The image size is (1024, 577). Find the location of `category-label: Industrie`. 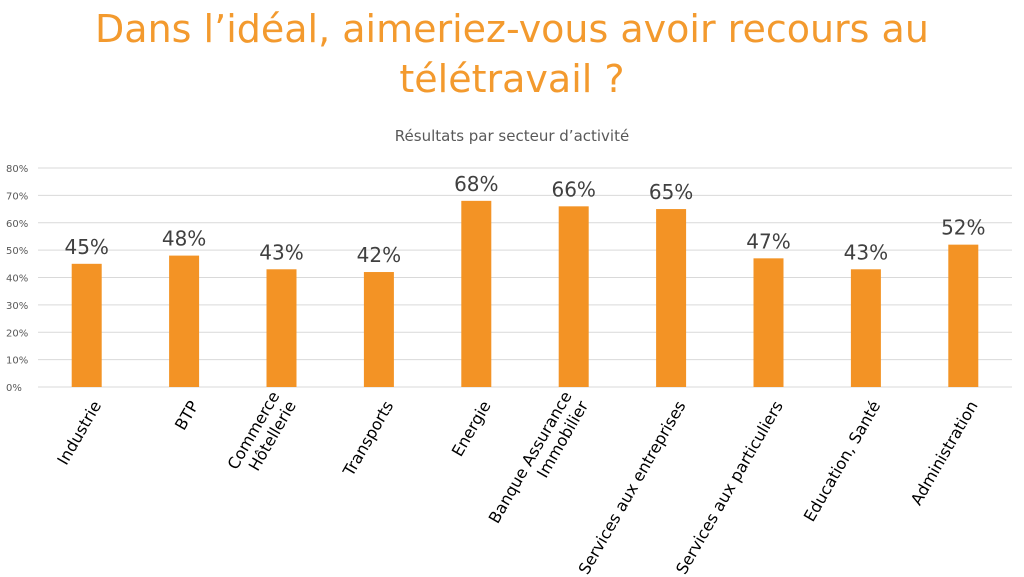

category-label: Industrie is located at coordinates (79, 433).